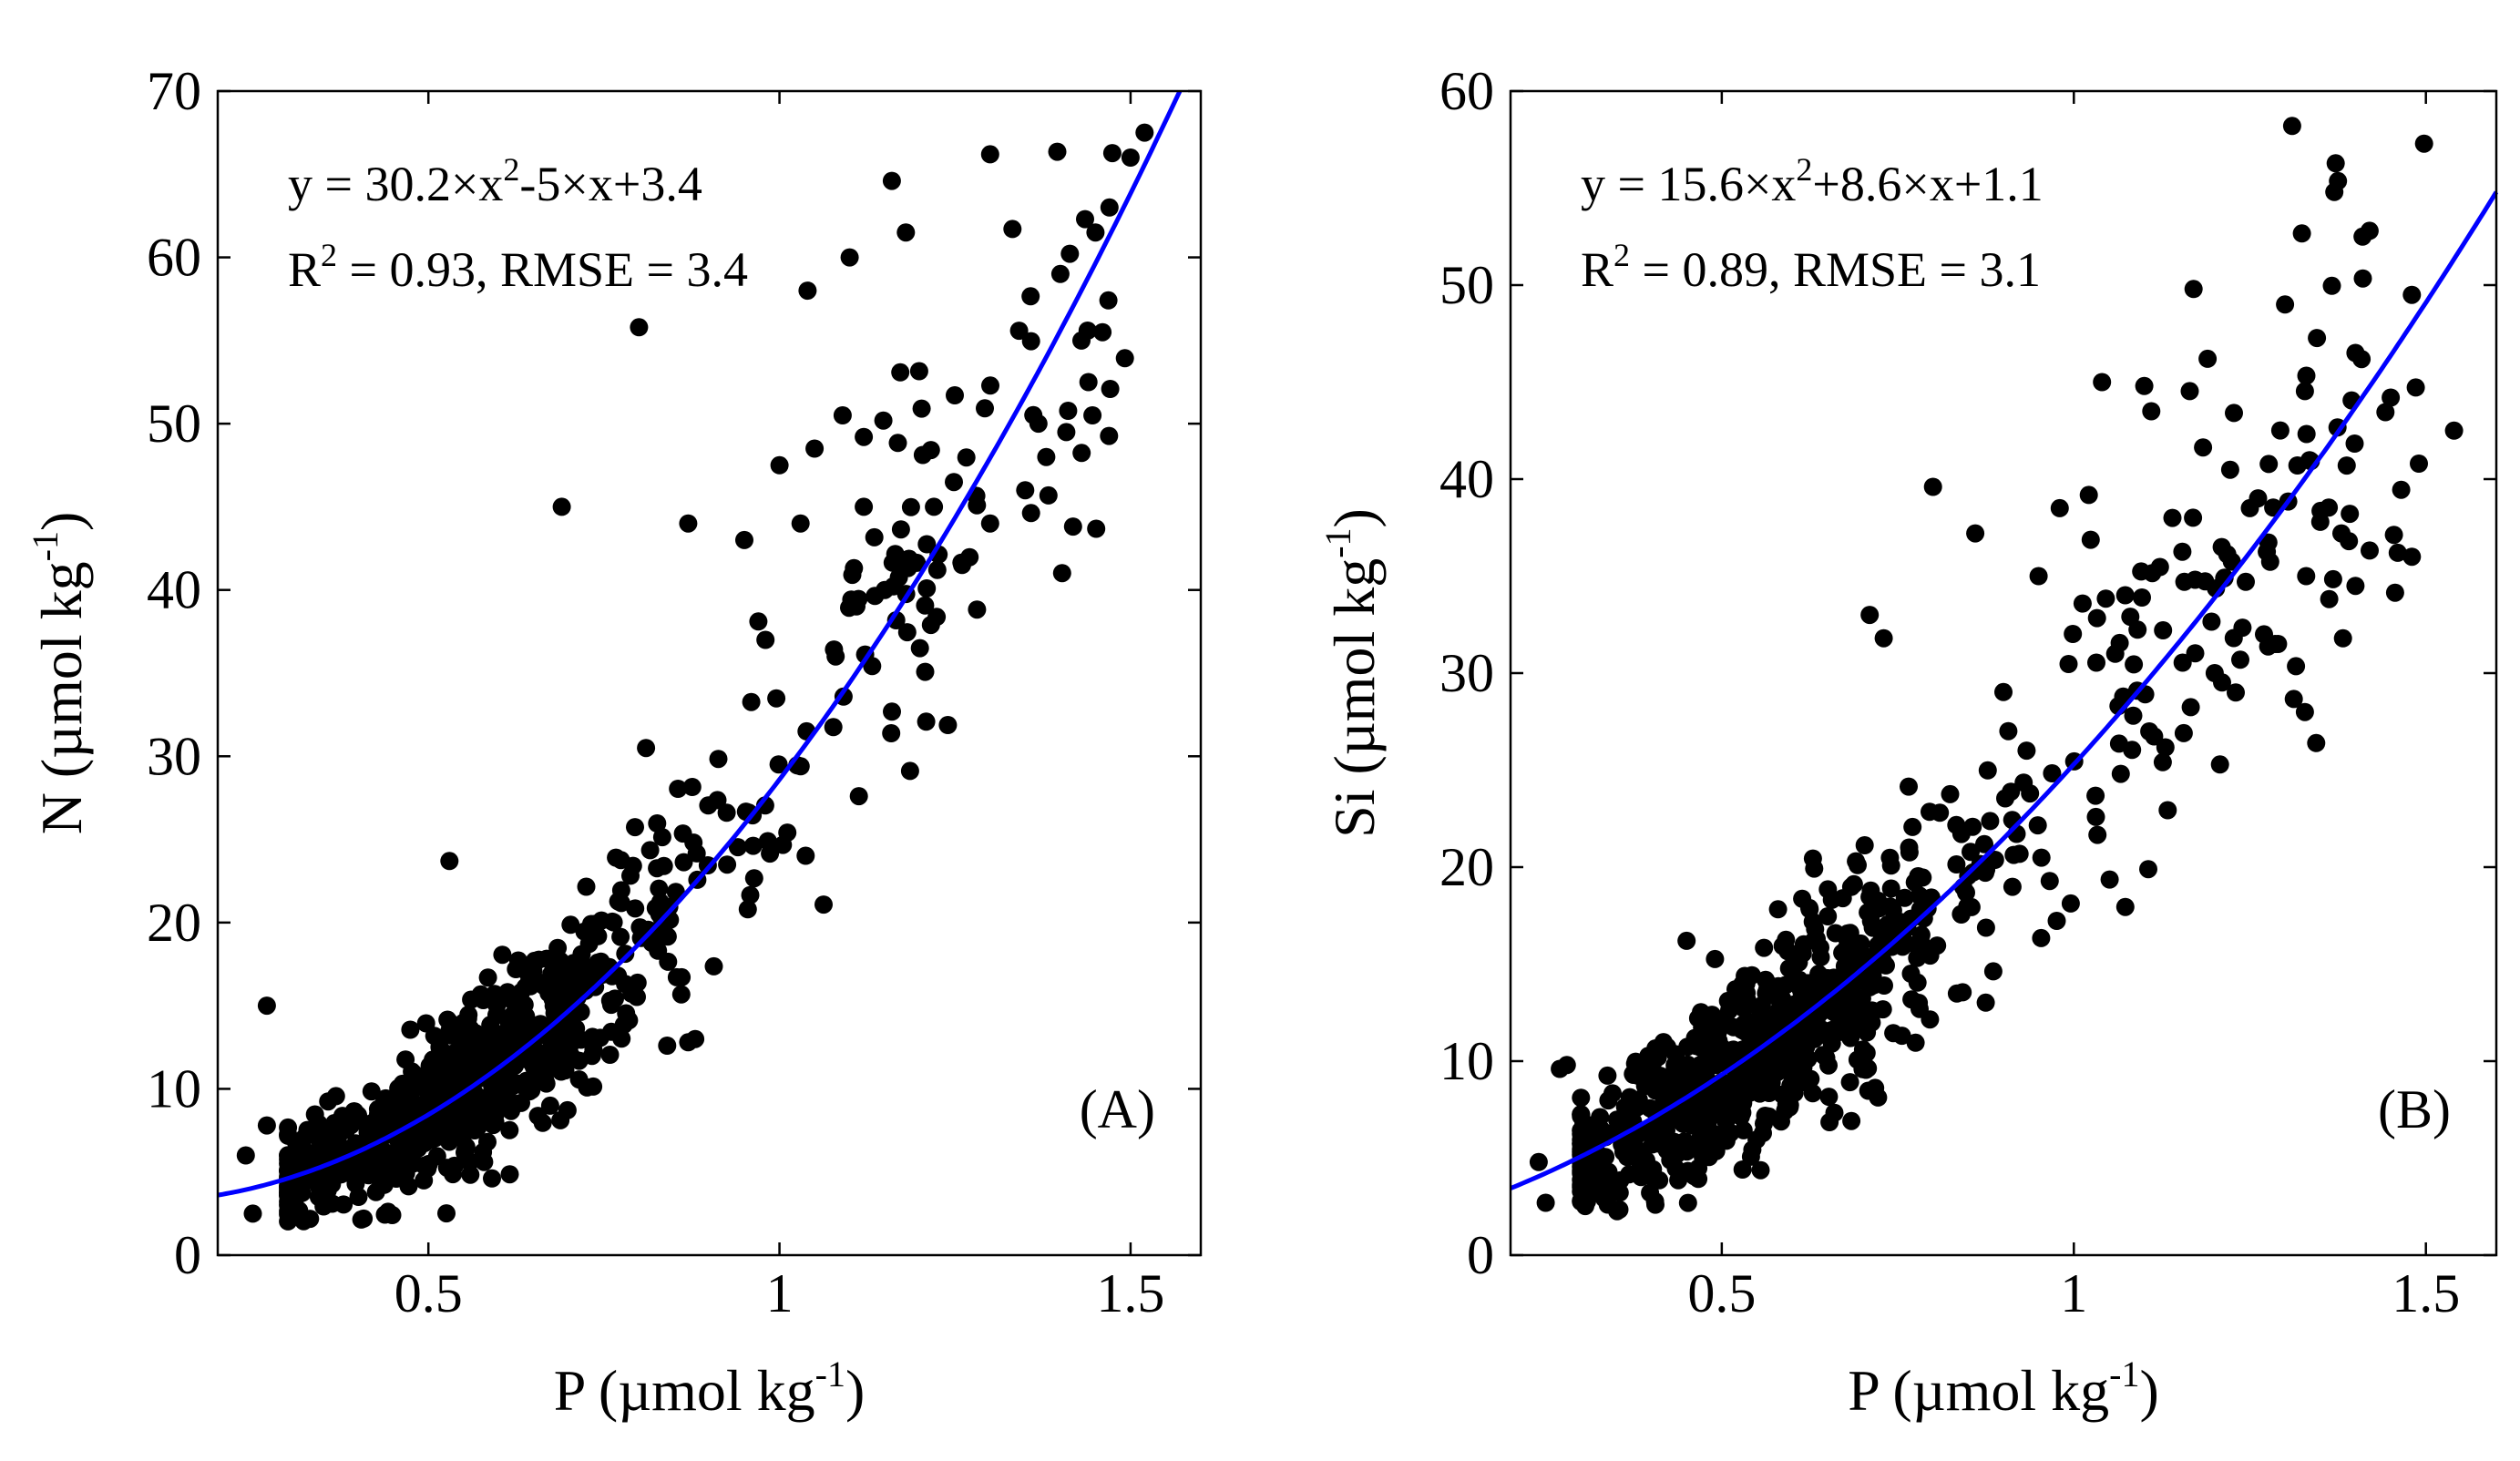  What do you see at coordinates (1811, 267) in the screenshot?
I see `fit-stats-b: R2 = 0.89, RMSE = 3.1` at bounding box center [1811, 267].